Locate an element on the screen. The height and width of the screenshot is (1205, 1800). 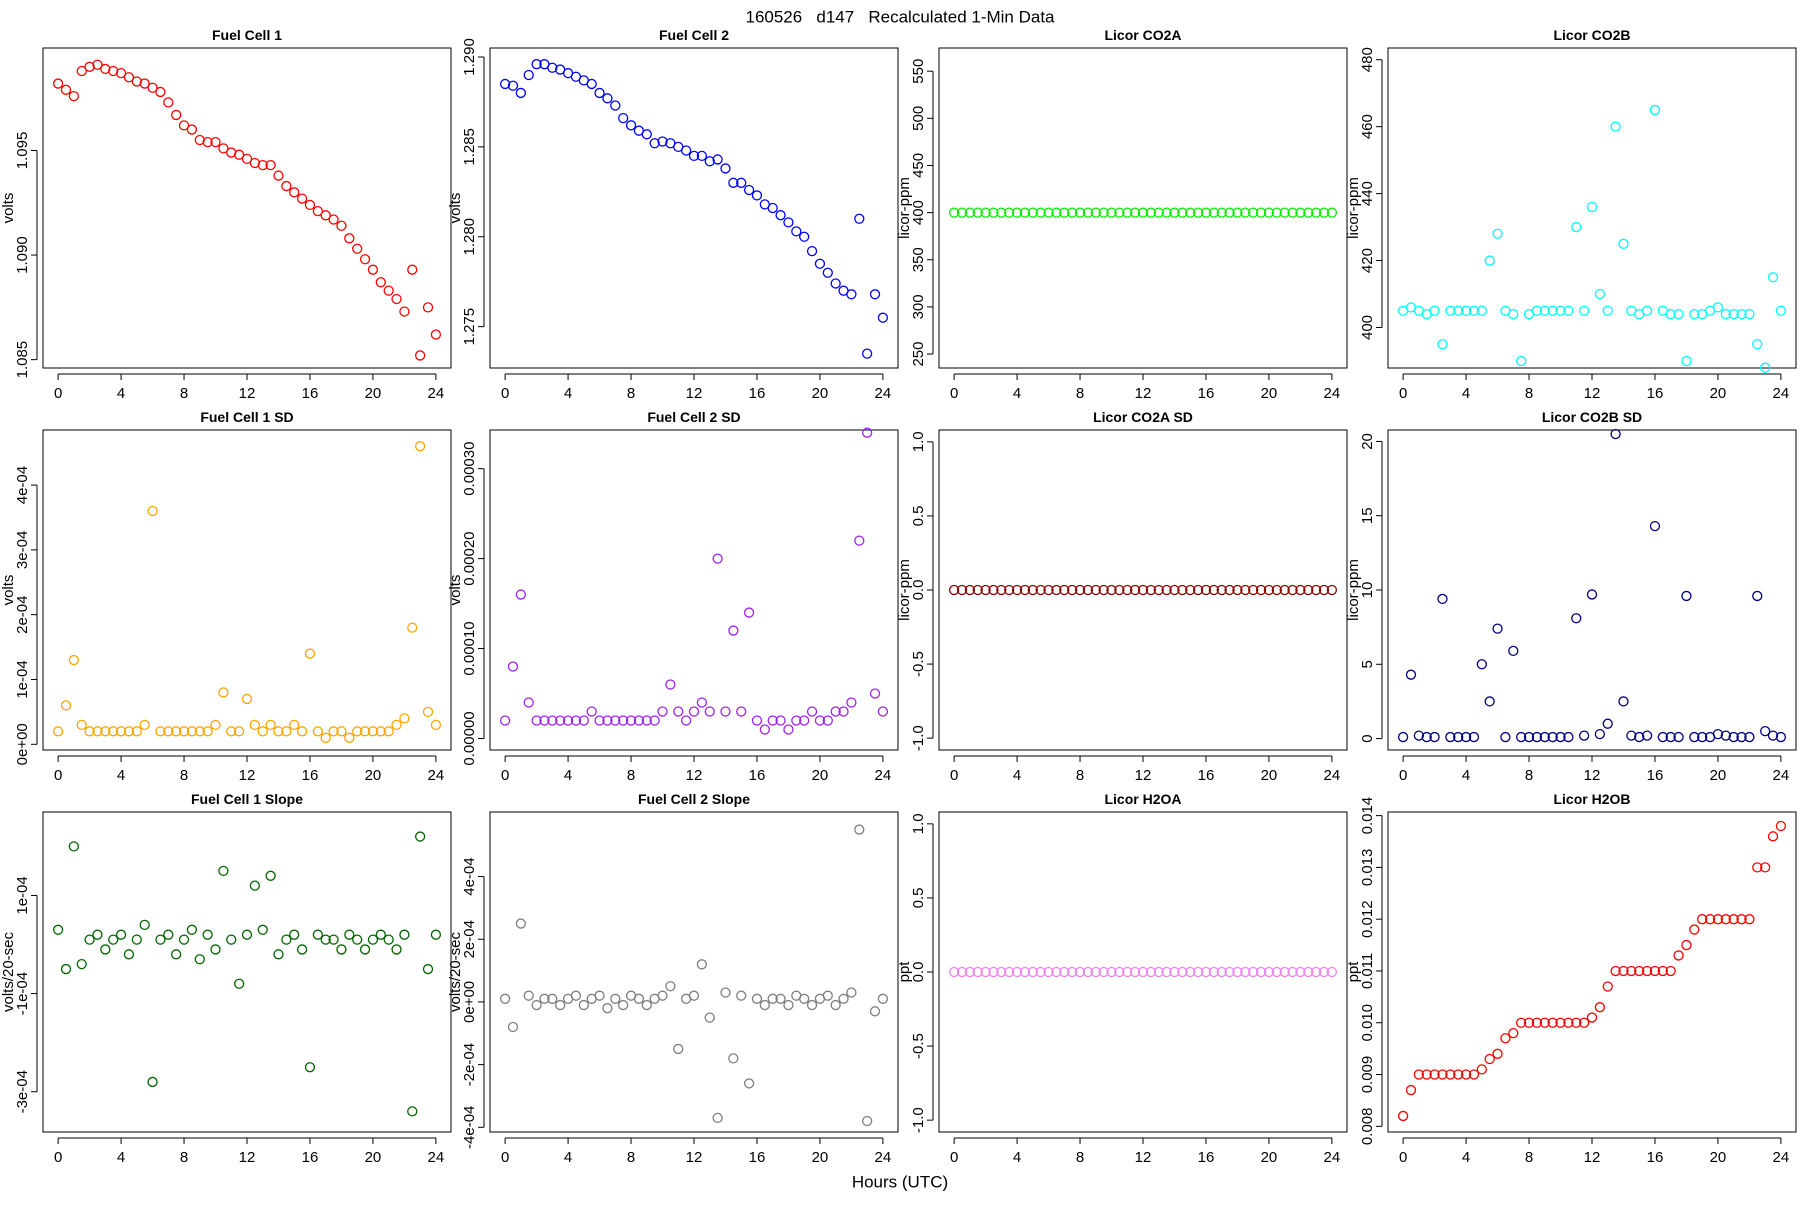
x-tick-label: 24 is located at coordinates (436, 775).